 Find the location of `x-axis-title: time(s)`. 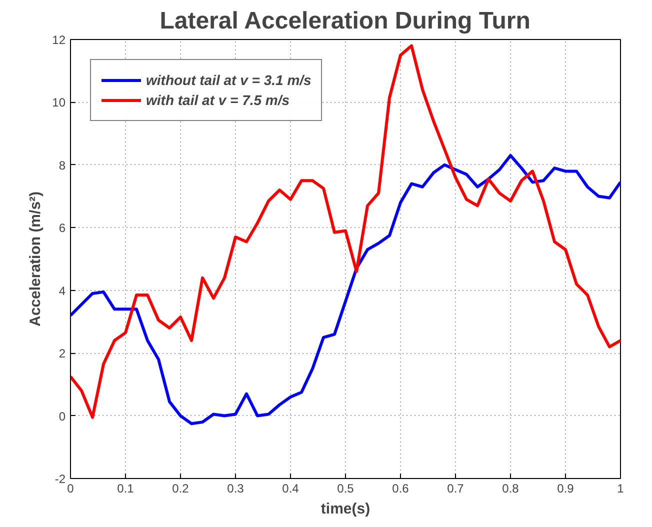

x-axis-title: time(s) is located at coordinates (345, 509).